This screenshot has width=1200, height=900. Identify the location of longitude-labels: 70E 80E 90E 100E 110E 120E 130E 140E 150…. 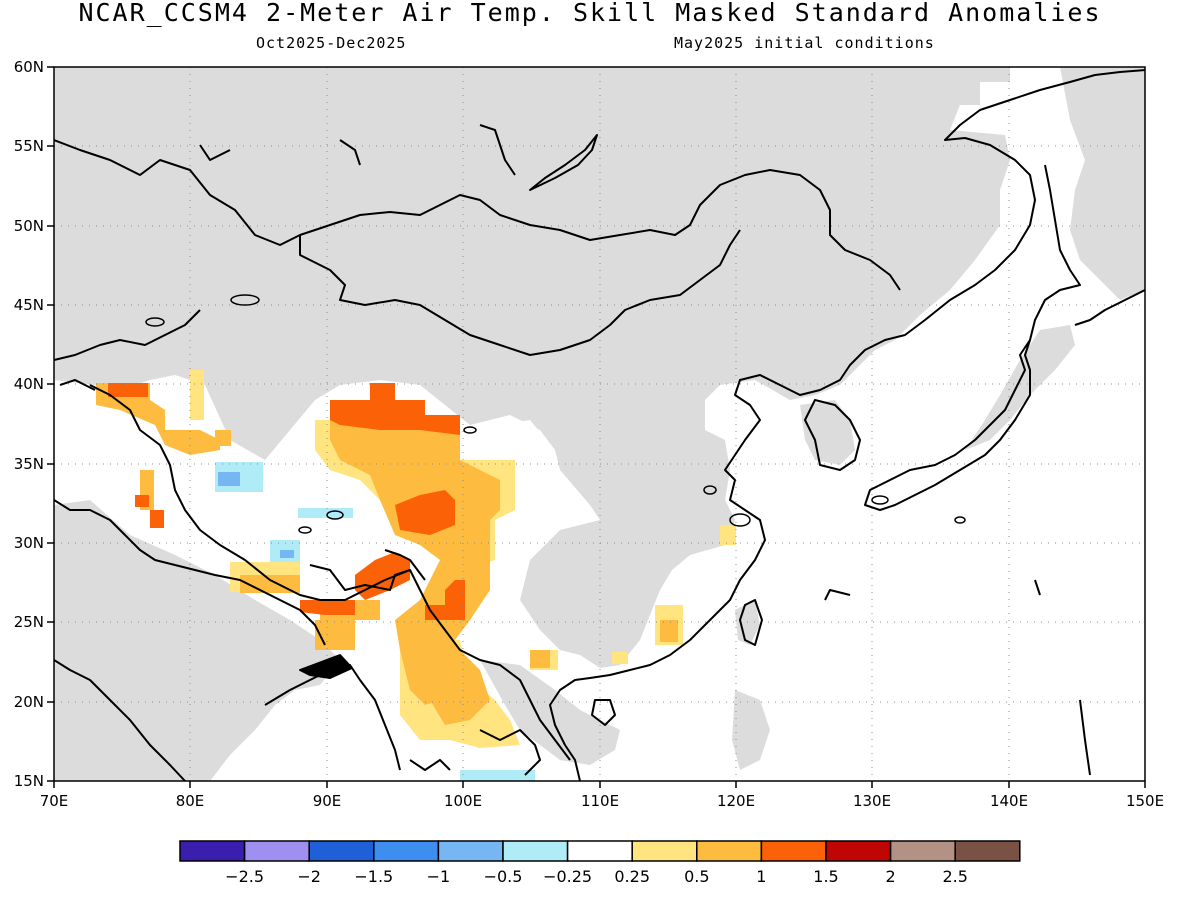
(602, 801).